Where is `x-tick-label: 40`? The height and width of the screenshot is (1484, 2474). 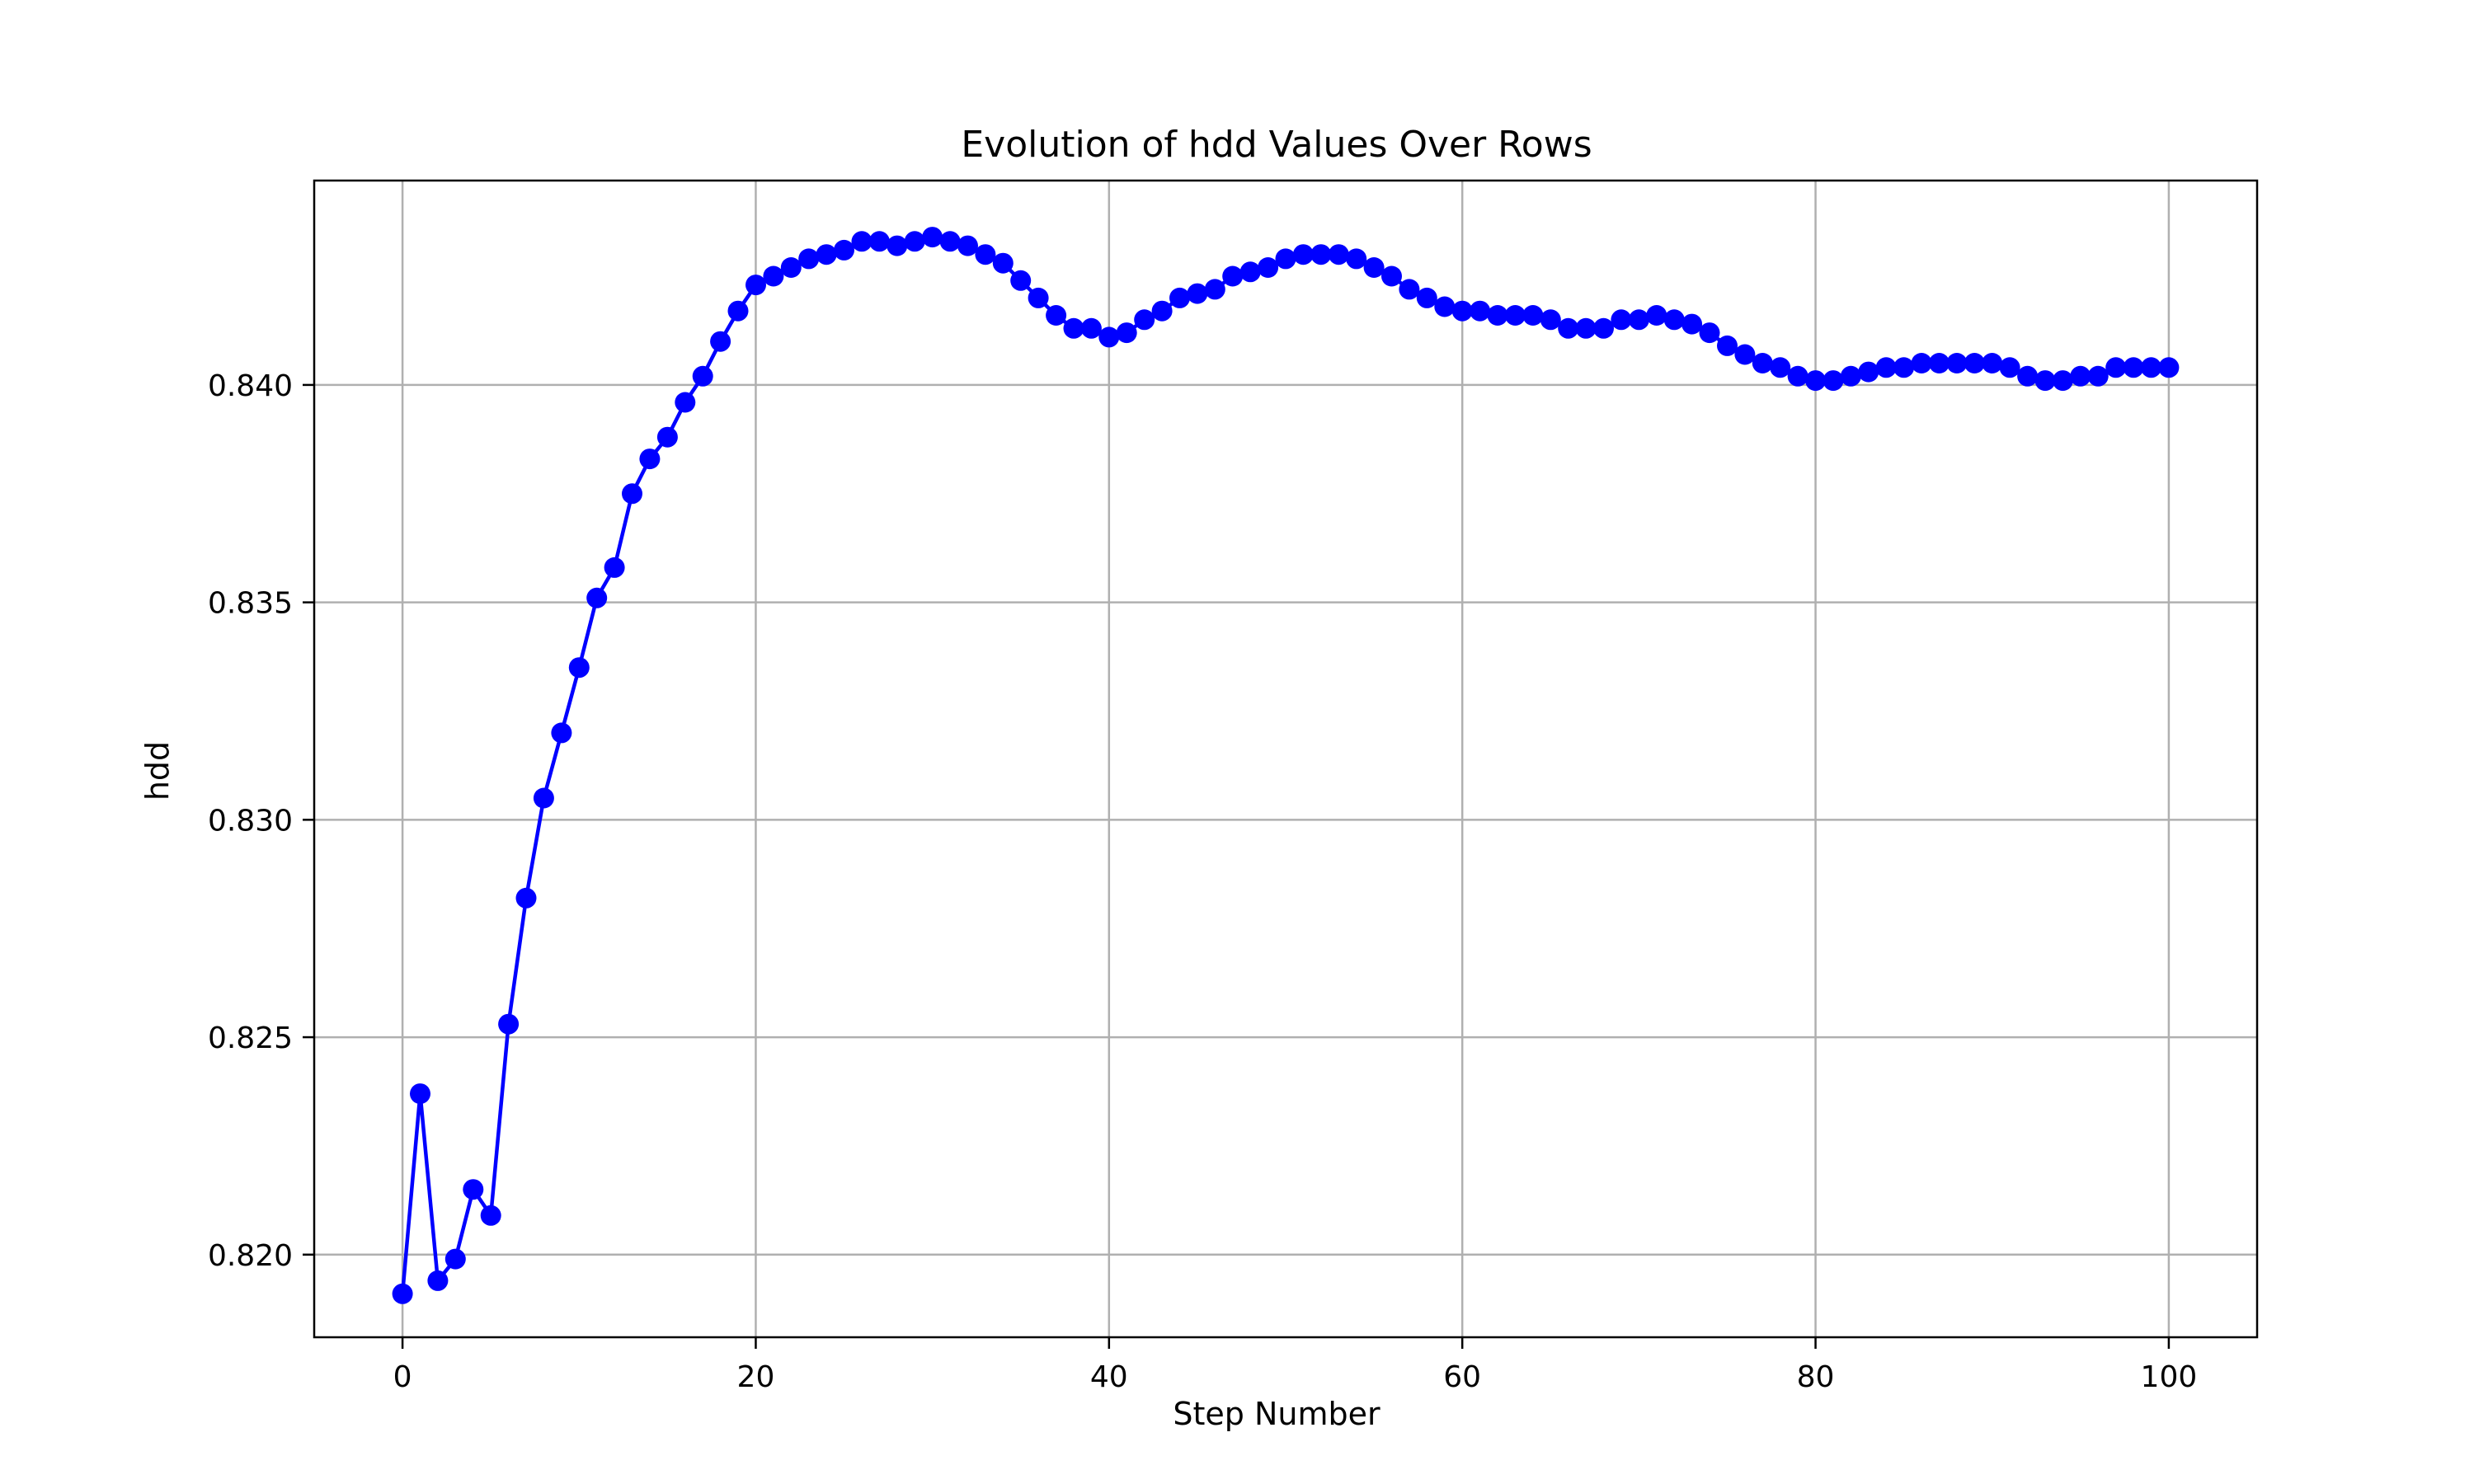 x-tick-label: 40 is located at coordinates (1109, 1377).